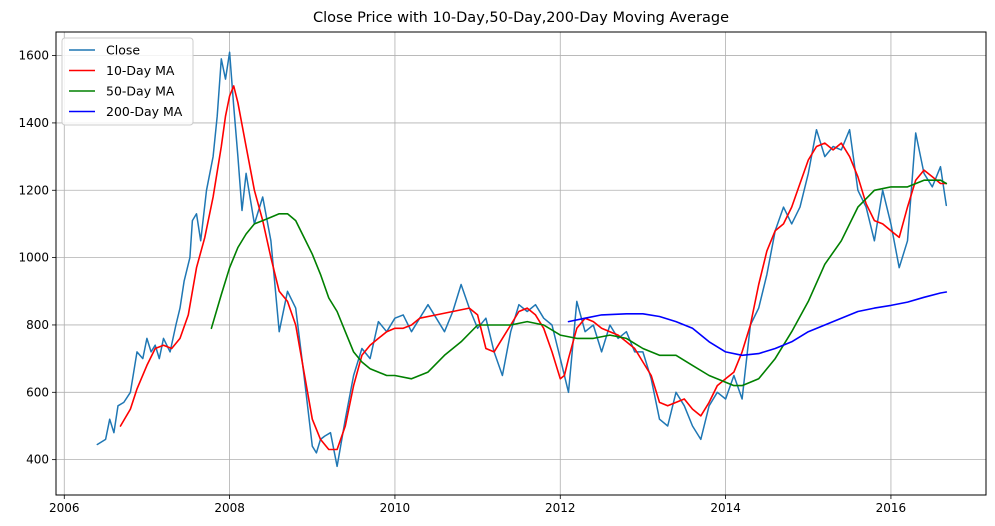 This screenshot has width=995, height=526. What do you see at coordinates (757, 324) in the screenshot?
I see `series-line-200-day-ma` at bounding box center [757, 324].